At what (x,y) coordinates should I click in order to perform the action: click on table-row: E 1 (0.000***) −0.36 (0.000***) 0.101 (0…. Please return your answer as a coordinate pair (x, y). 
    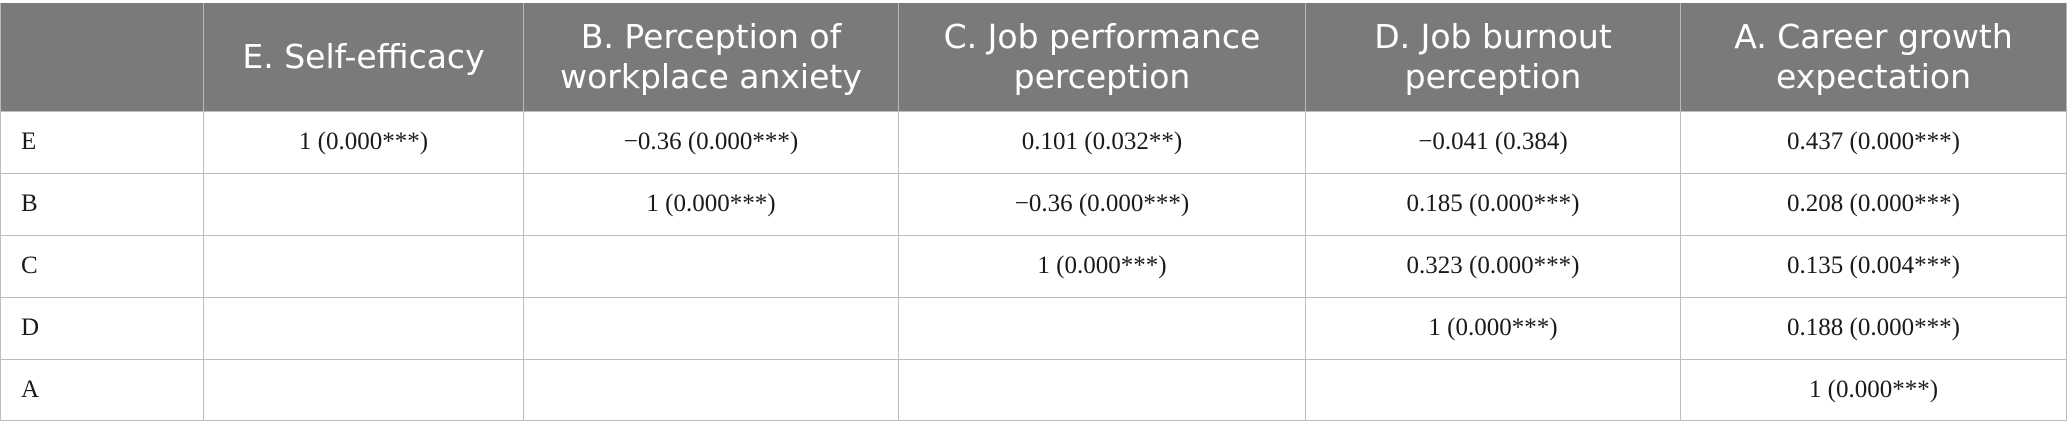
    Looking at the image, I should click on (1033, 142).